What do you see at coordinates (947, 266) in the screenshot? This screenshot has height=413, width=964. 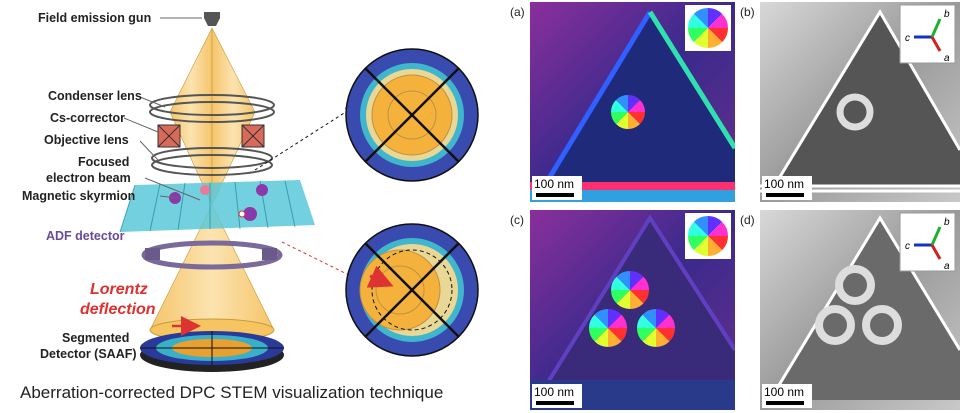 I see `axis-label: a` at bounding box center [947, 266].